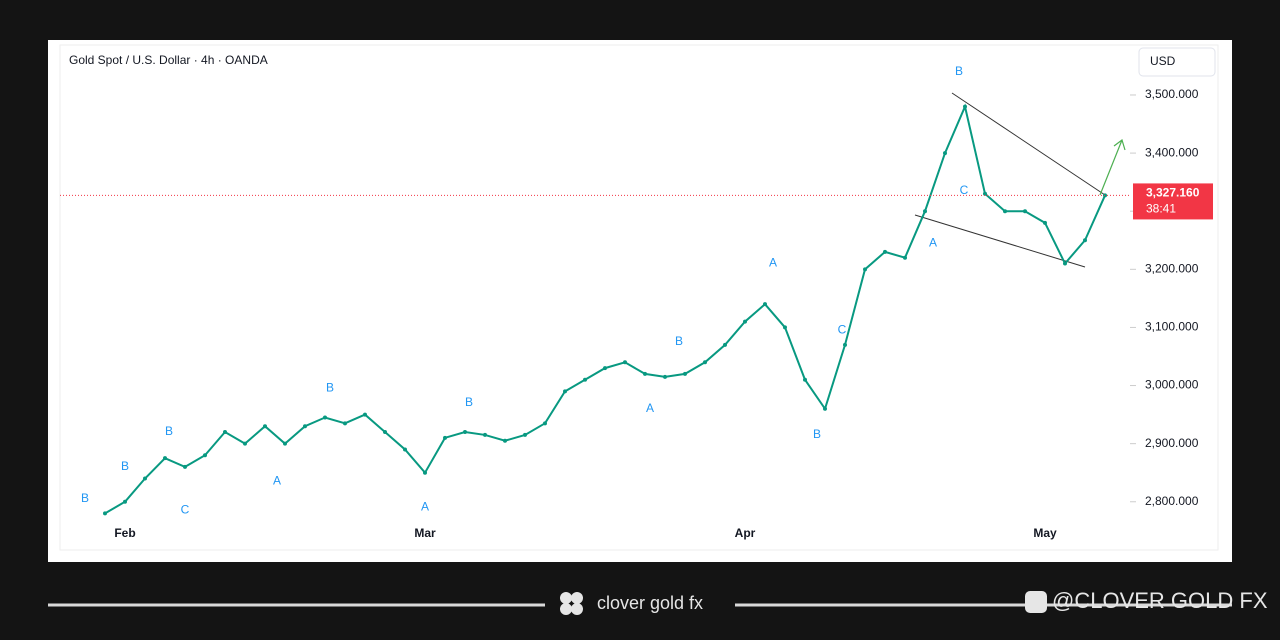 The height and width of the screenshot is (640, 1280). I want to click on footer-brand: clover gold fx, so click(650, 603).